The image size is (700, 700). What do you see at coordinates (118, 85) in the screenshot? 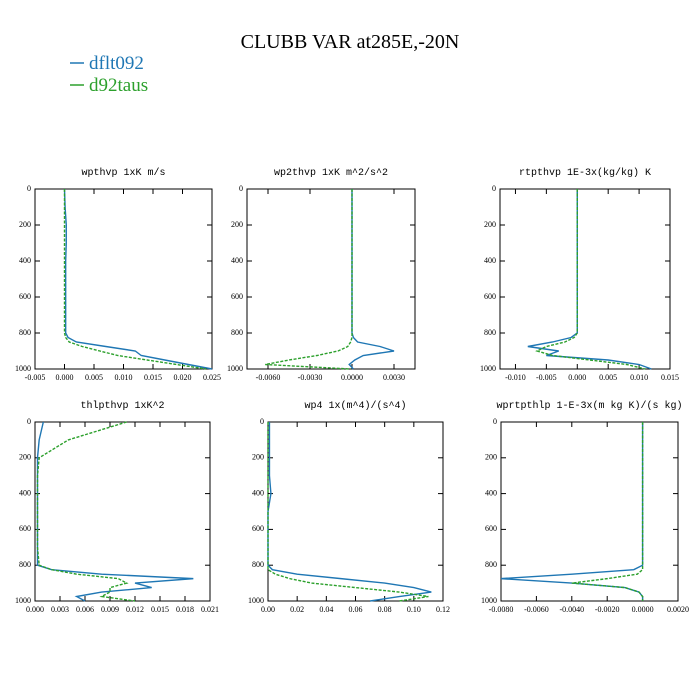
I see `legend-label: d92taus` at bounding box center [118, 85].